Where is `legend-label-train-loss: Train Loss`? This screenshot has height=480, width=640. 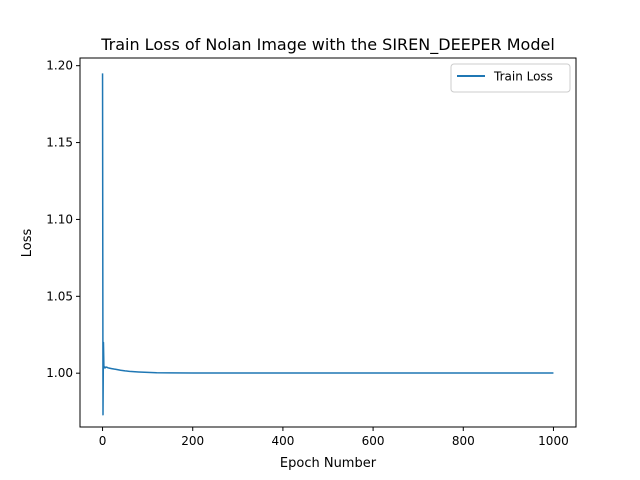 legend-label-train-loss: Train Loss is located at coordinates (523, 77).